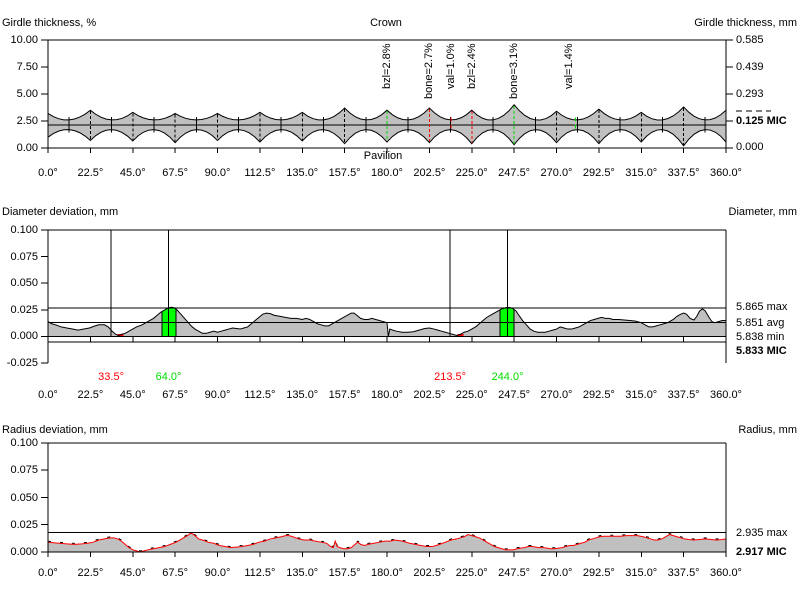  Describe the element at coordinates (760, 323) in the screenshot. I see `diameter-stat-label: 5.851 avg` at that location.